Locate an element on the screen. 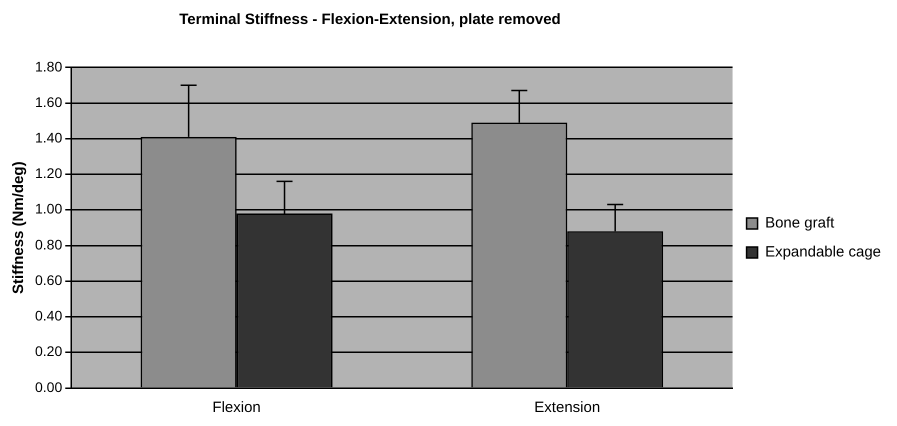  y-tick-label: 0.40 is located at coordinates (48, 316).